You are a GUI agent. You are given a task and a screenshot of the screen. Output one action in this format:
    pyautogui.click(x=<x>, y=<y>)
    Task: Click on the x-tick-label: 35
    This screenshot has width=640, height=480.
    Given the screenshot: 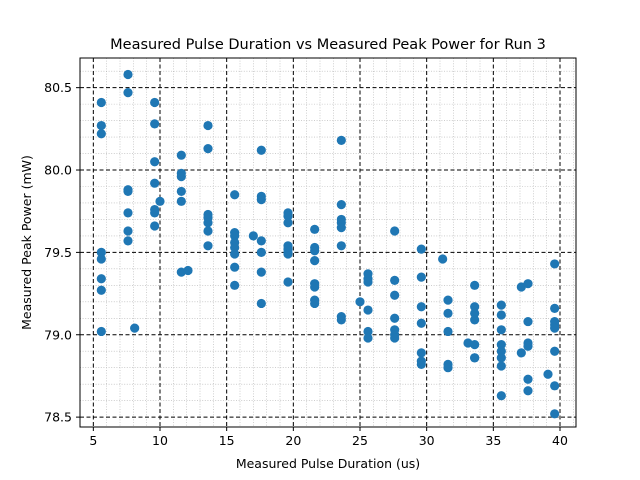 What is the action you would take?
    pyautogui.click(x=493, y=440)
    